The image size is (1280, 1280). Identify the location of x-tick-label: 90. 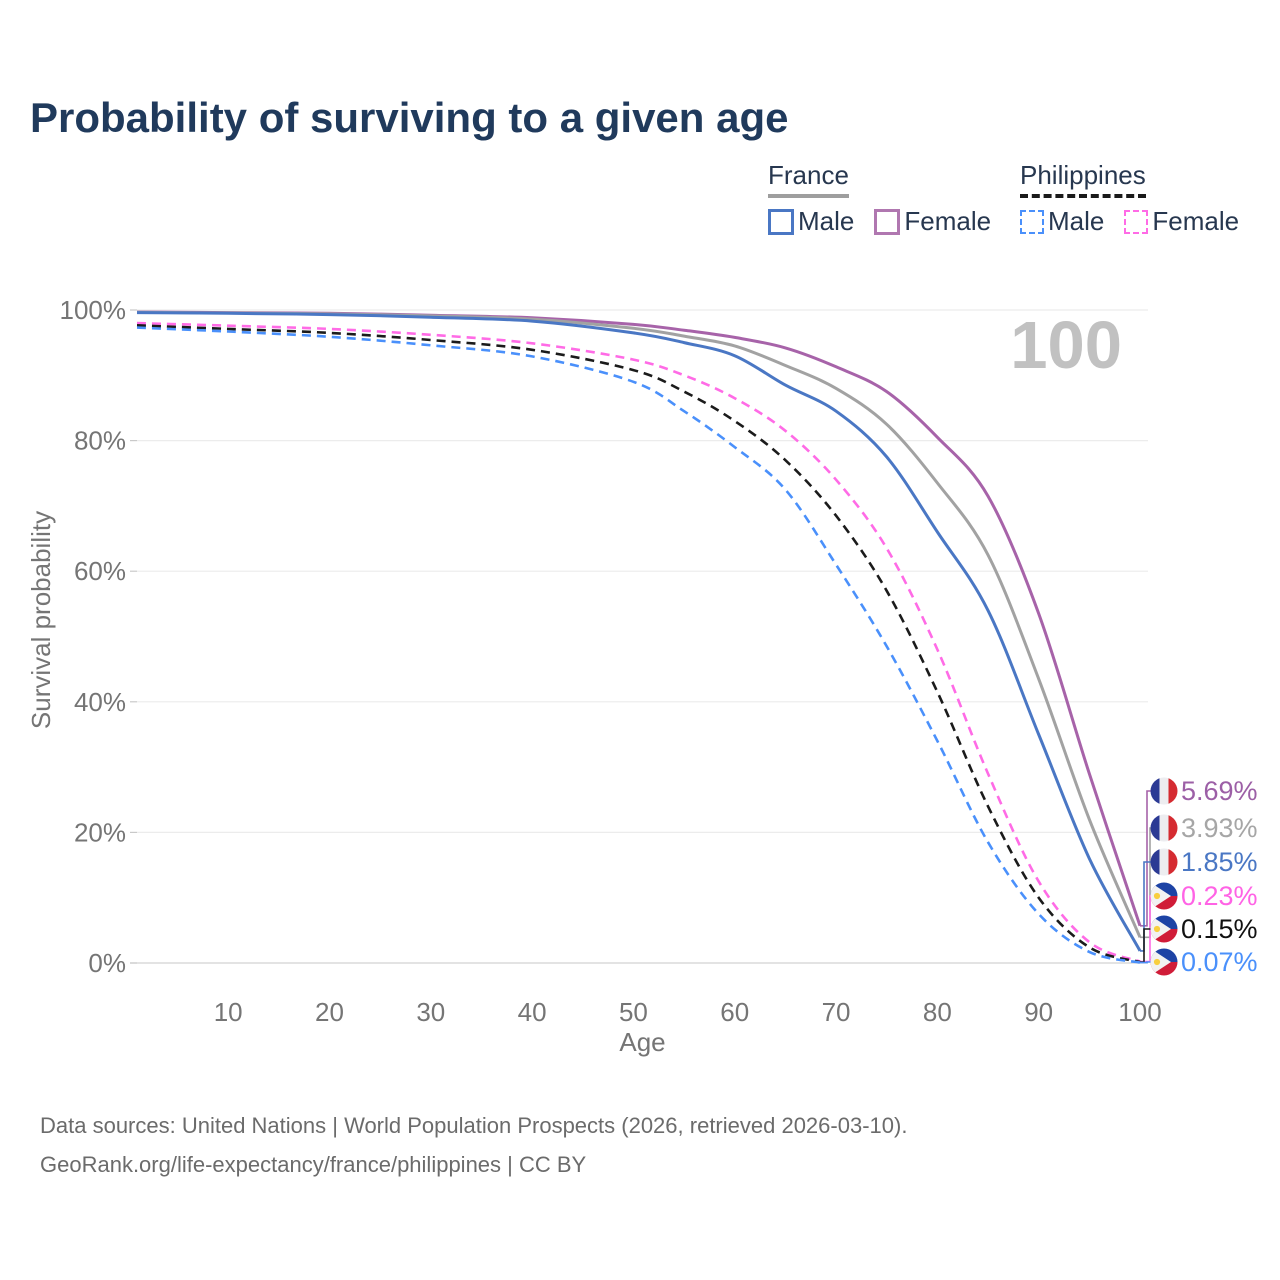
(1038, 1012).